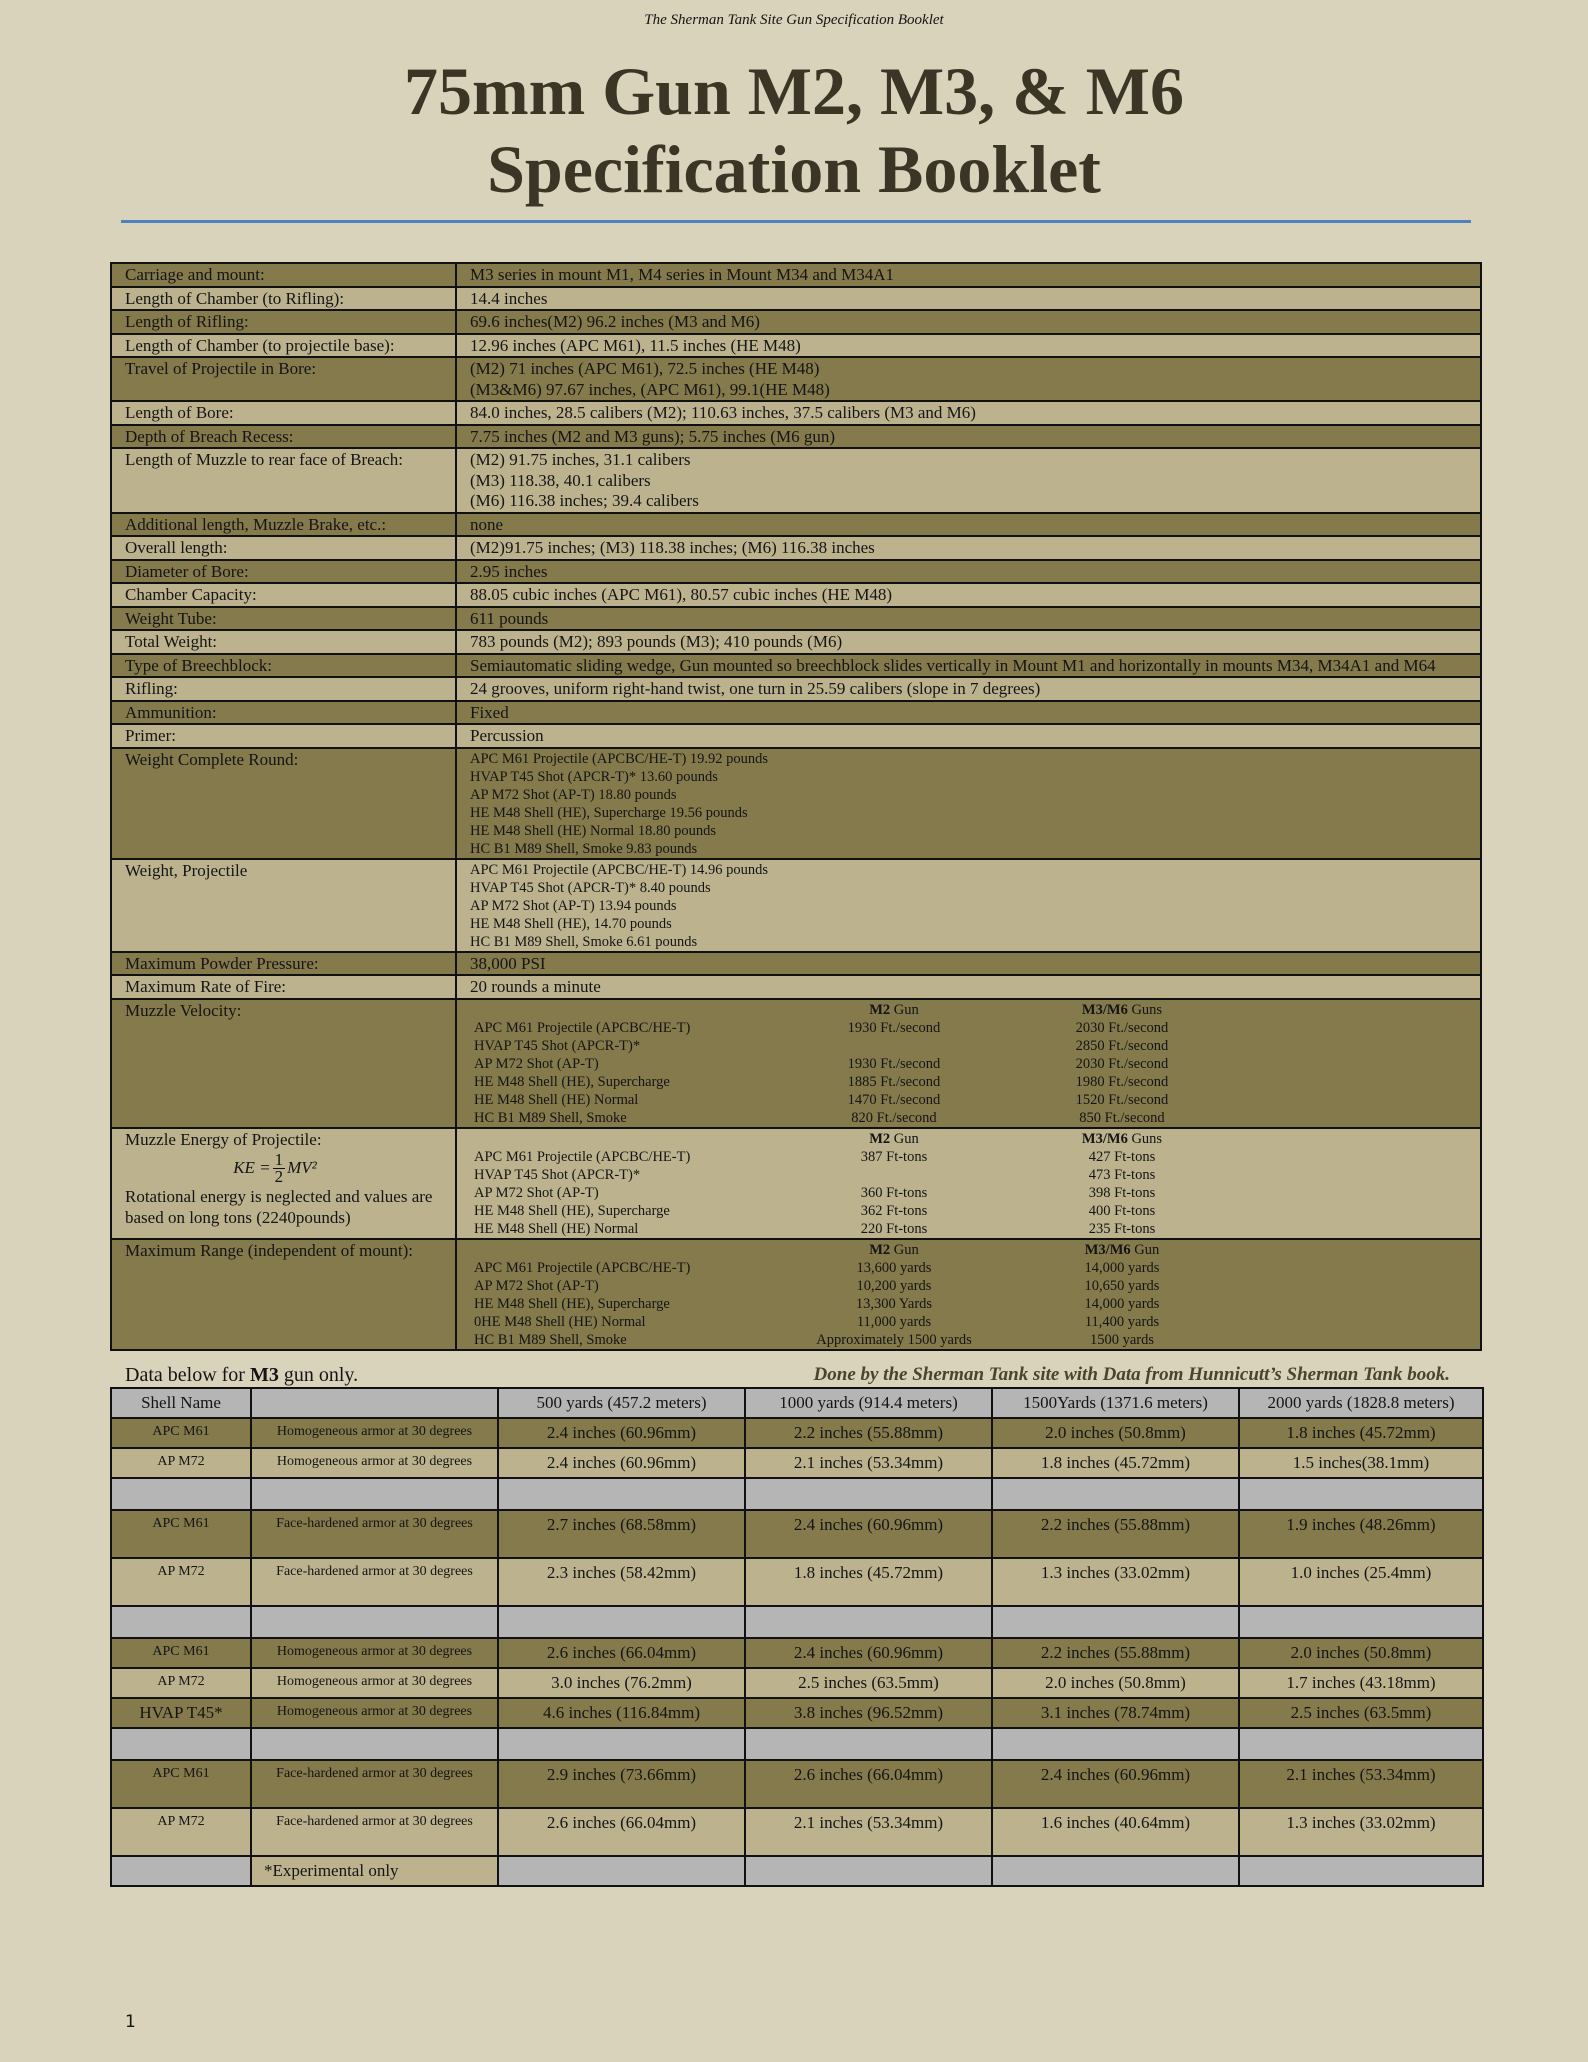  I want to click on spec-label: Travel of Projectile in Bore:, so click(283, 379).